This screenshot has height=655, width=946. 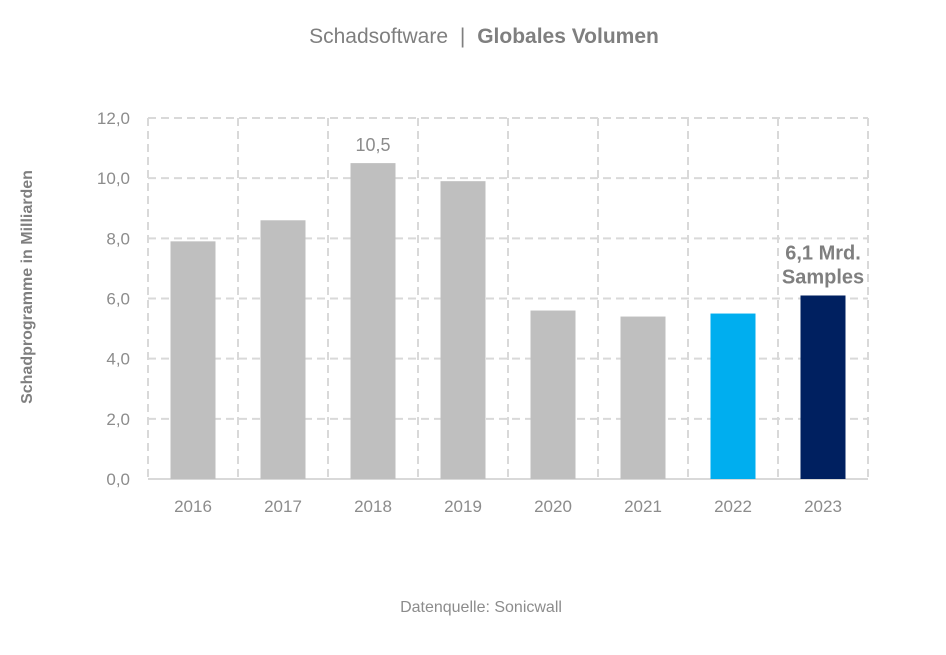 What do you see at coordinates (609, 211) in the screenshot?
I see `annotations: 10,5 6,1 Mrd.Samples` at bounding box center [609, 211].